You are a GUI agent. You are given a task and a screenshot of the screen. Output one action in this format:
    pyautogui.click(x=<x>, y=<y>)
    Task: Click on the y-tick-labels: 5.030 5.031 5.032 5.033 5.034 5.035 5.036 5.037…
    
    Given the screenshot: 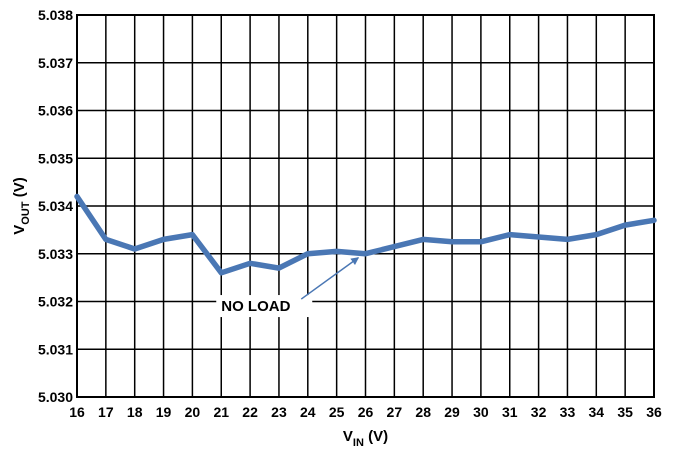 What is the action you would take?
    pyautogui.click(x=55, y=206)
    